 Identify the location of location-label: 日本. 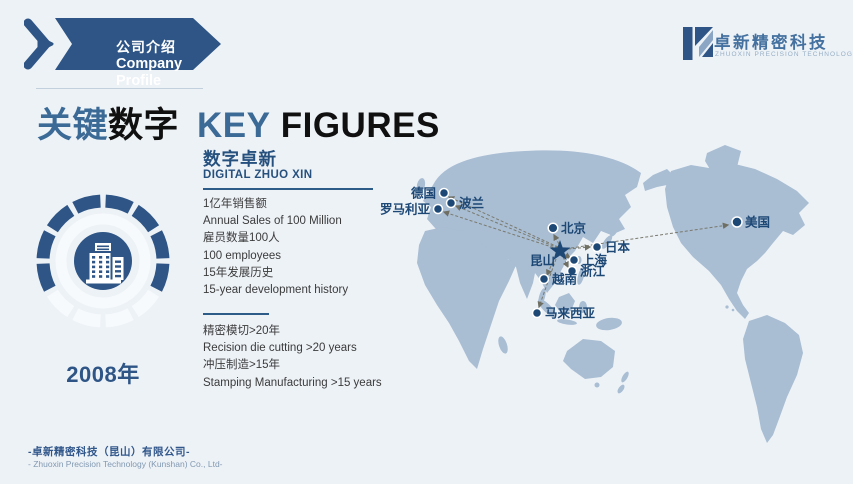
(618, 247).